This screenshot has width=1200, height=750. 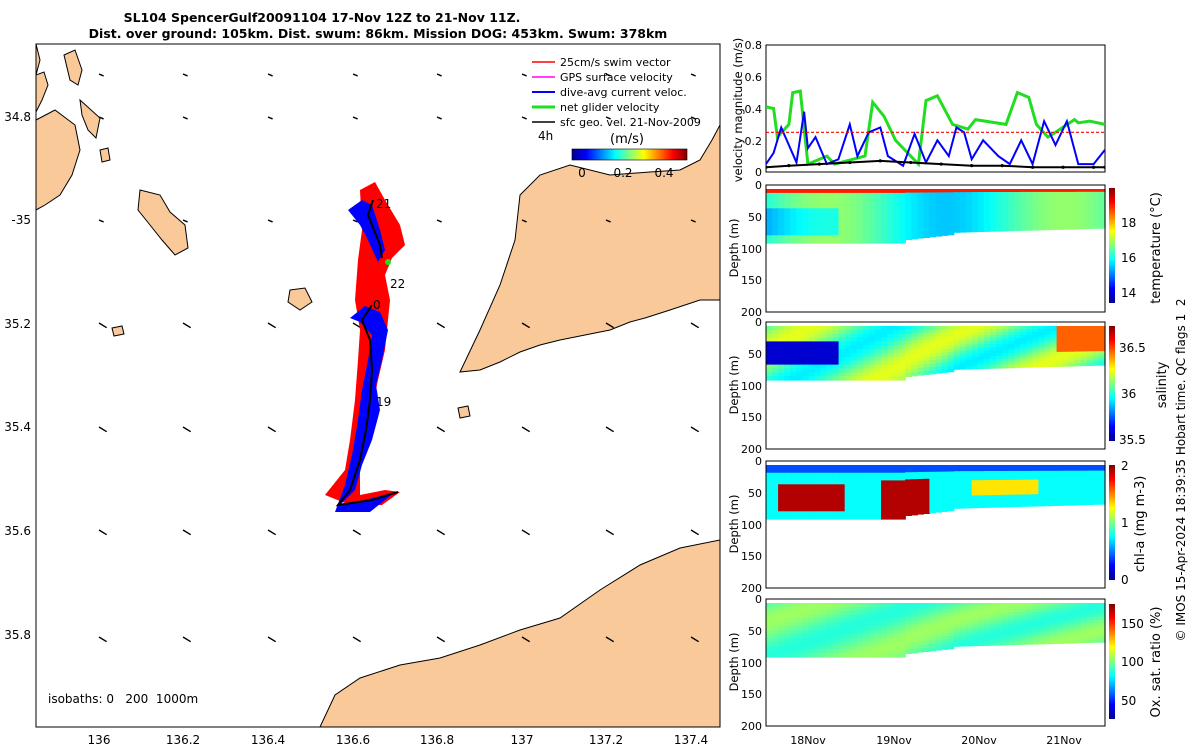 What do you see at coordinates (1125, 466) in the screenshot?
I see `chl-a-cbar-tick-2: 2` at bounding box center [1125, 466].